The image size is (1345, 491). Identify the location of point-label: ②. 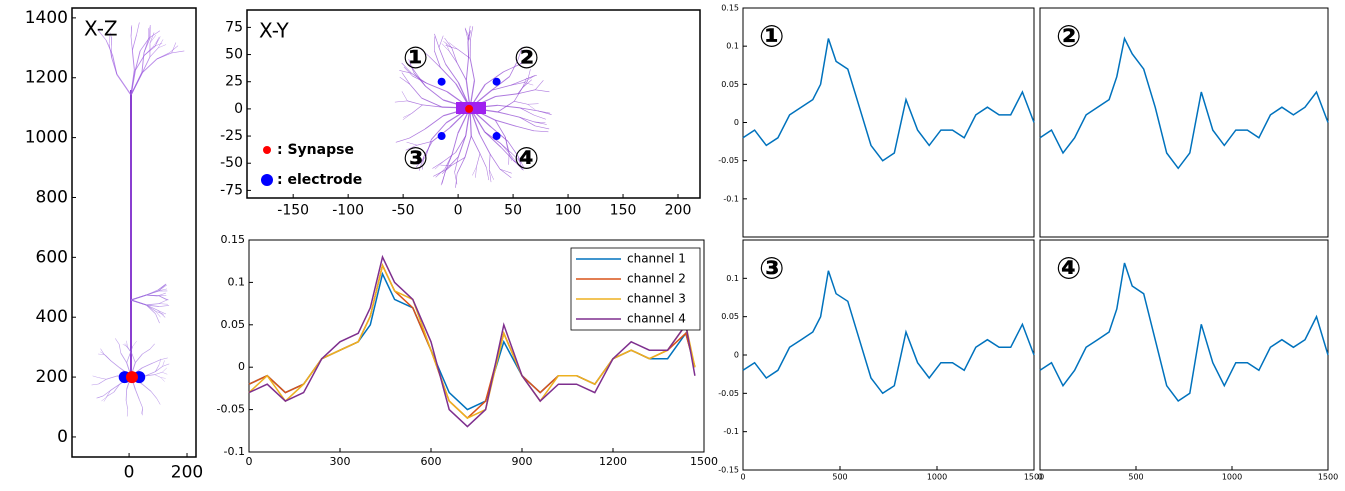
(526, 58).